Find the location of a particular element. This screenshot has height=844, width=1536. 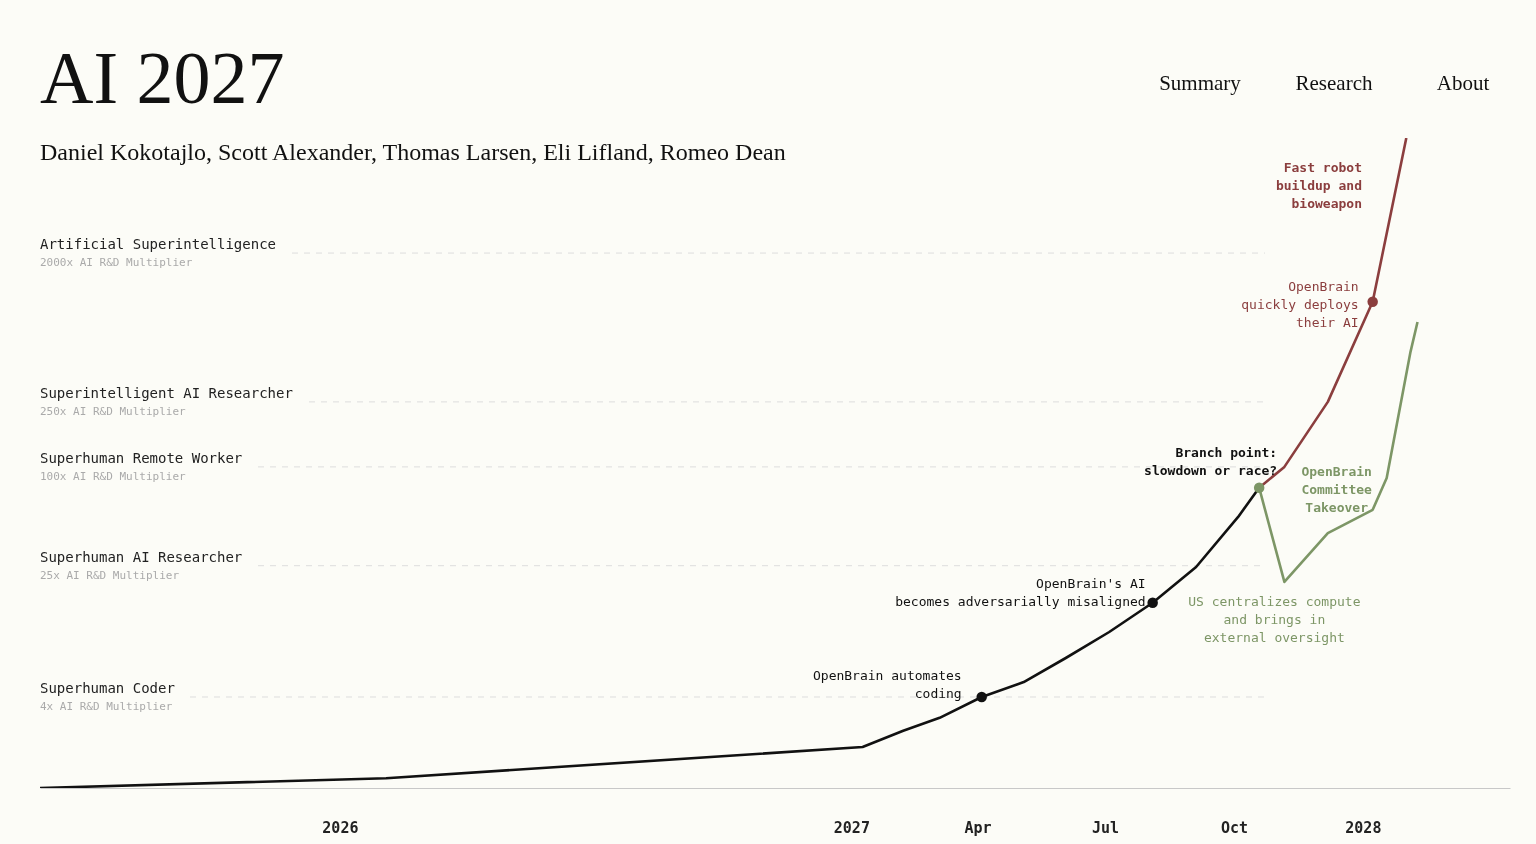

ref-line-label: Artificial Superintelligence 2000x AI R&D Multiplier is located at coordinates (158, 253).